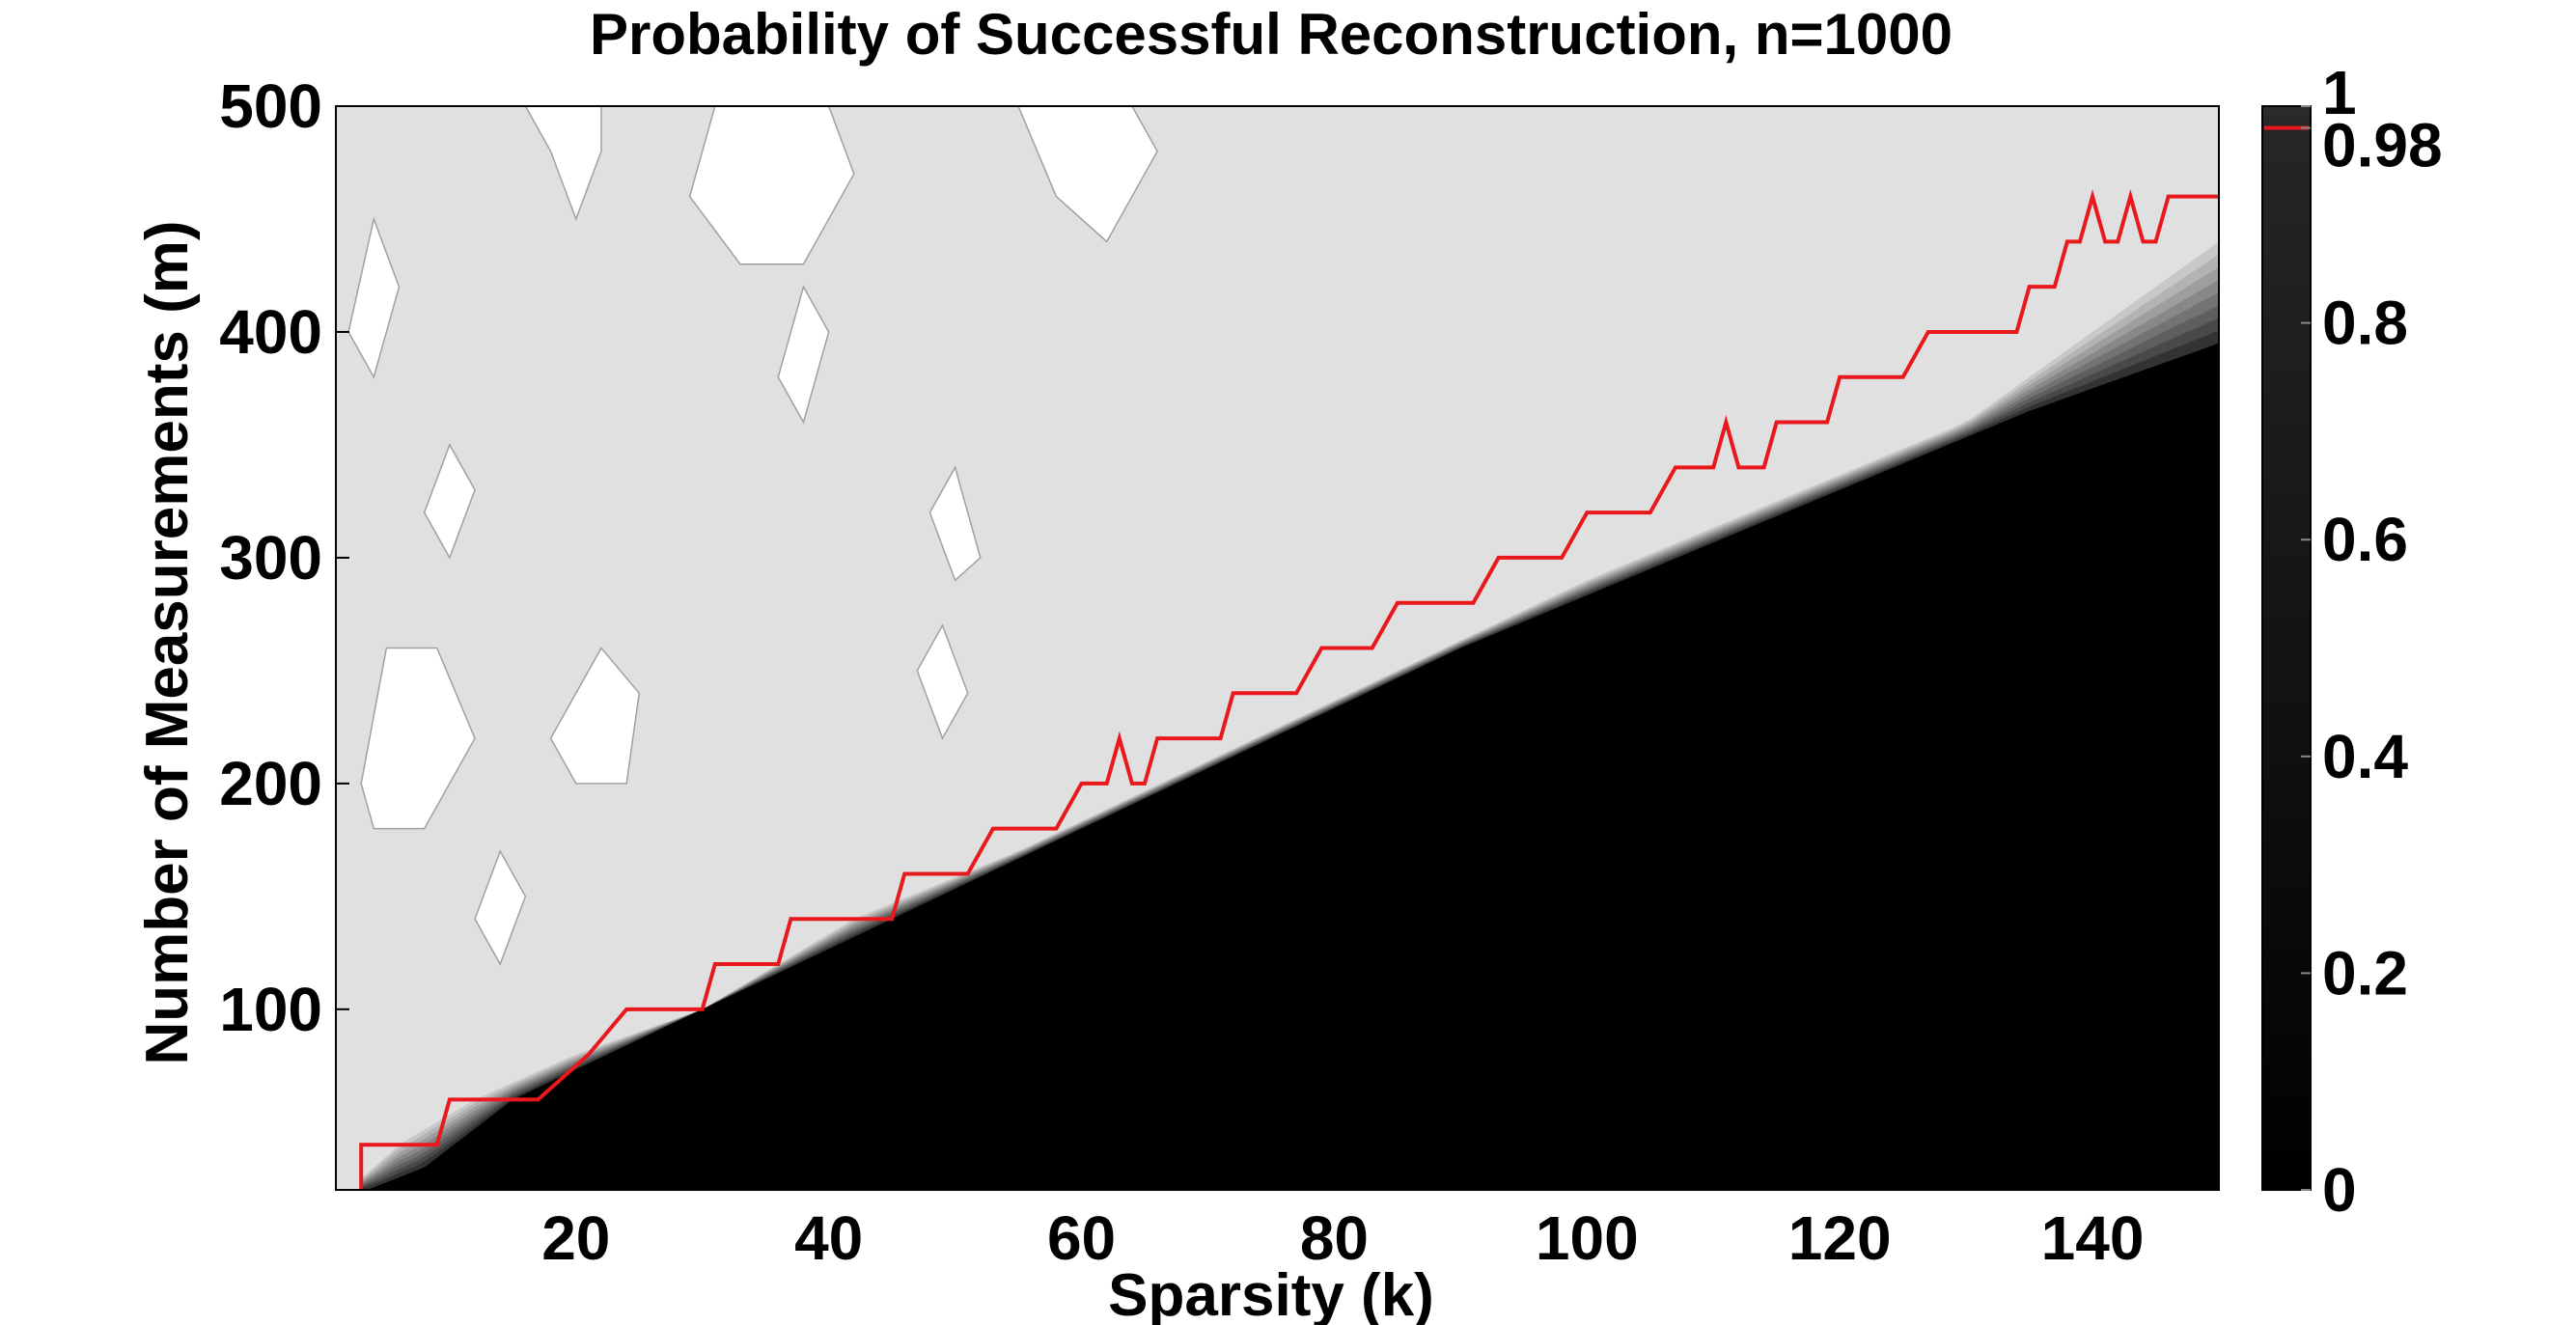 The width and height of the screenshot is (2576, 1325). Describe the element at coordinates (2382, 144) in the screenshot. I see `colorbar-tick-label: 0.98` at that location.